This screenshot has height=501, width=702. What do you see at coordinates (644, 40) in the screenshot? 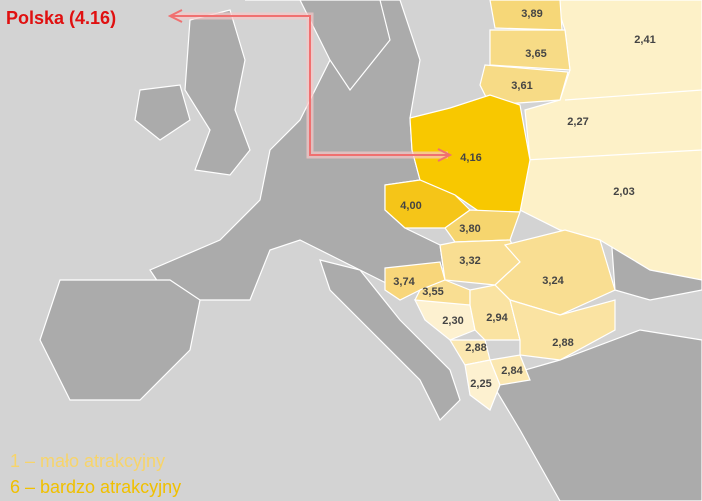
I see `region-value: 2,41` at bounding box center [644, 40].